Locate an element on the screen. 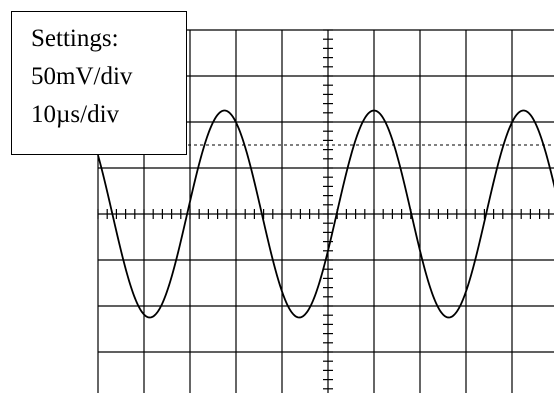 The image size is (554, 393). settings-title: Settings: is located at coordinates (75, 38).